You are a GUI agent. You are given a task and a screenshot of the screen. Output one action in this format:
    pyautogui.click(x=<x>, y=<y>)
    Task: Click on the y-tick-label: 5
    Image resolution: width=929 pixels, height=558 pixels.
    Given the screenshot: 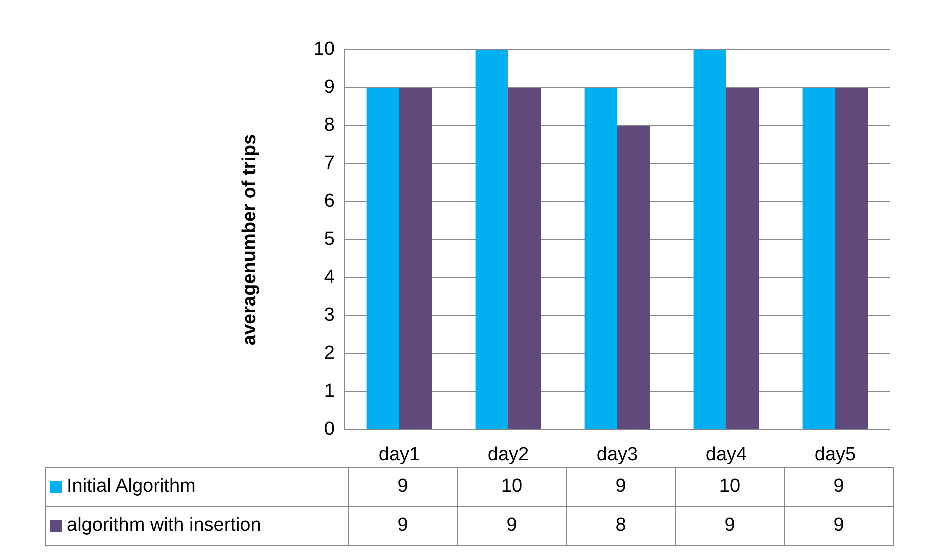 What is the action you would take?
    pyautogui.click(x=329, y=239)
    